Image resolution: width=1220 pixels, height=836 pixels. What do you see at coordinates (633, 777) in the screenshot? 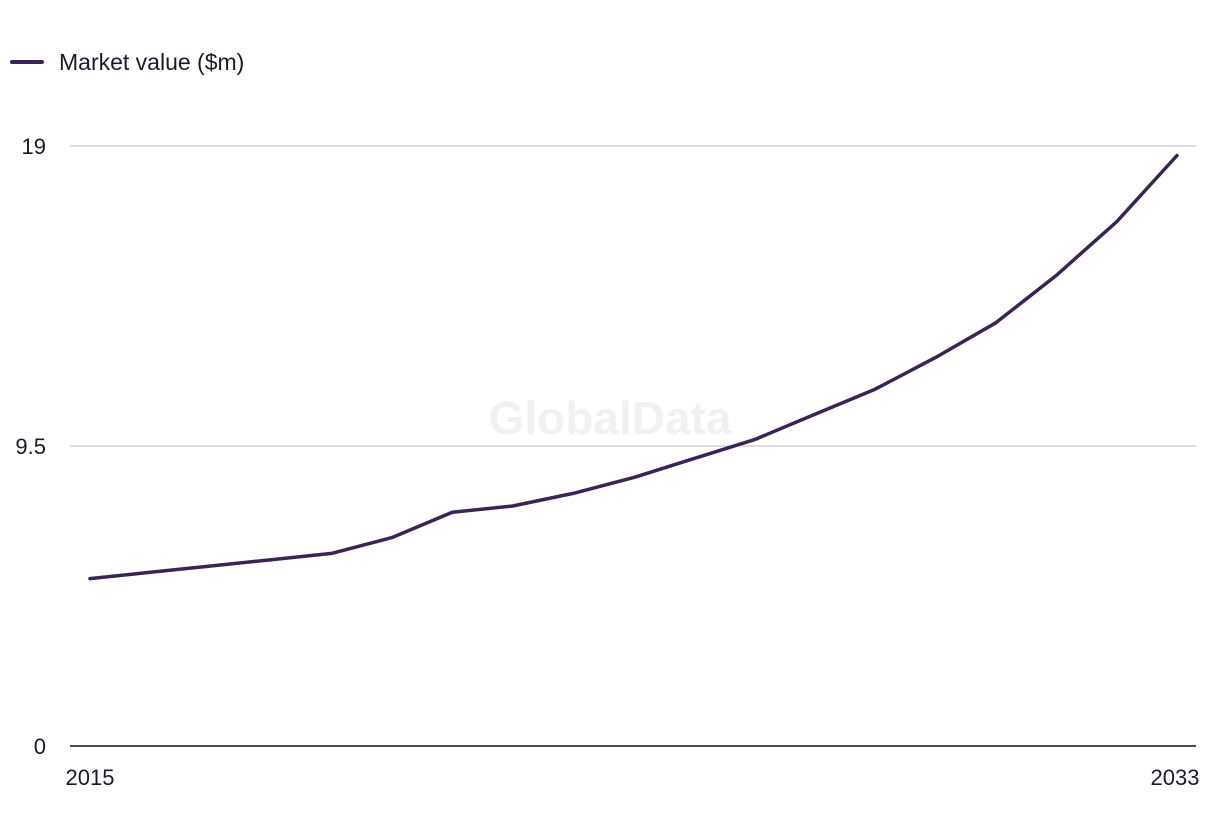
I see `x-axis-ticks: 2015 2033` at bounding box center [633, 777].